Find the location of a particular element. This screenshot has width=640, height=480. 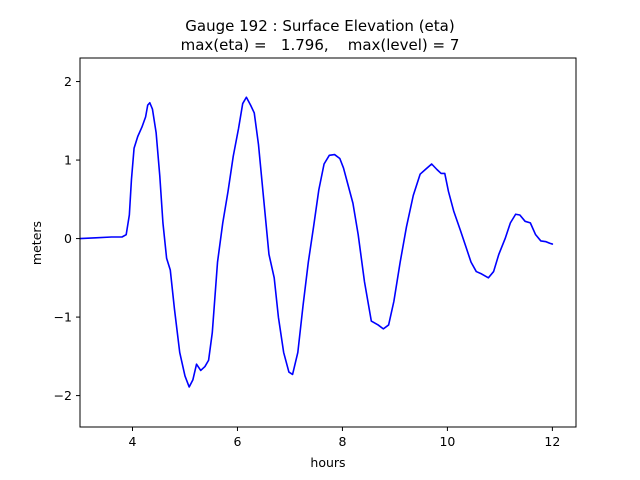

chart-title-line-1: Gauge 192 : Surface Elevation (eta) is located at coordinates (319, 26).